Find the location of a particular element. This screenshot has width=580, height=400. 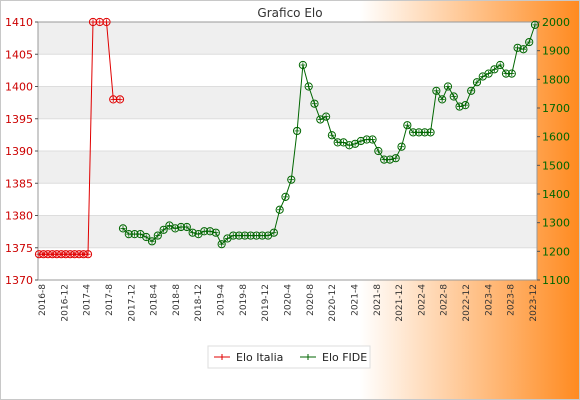

x-tick-label: 2020-8 is located at coordinates (311, 300).